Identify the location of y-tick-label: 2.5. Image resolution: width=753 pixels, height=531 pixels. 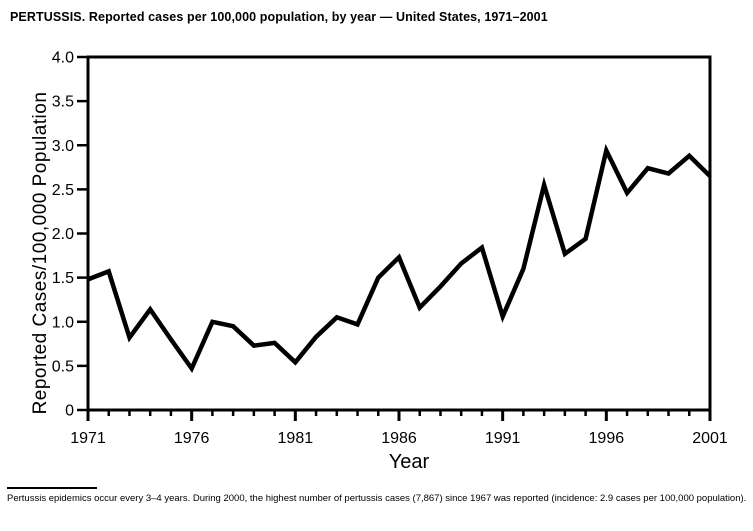
(63, 190).